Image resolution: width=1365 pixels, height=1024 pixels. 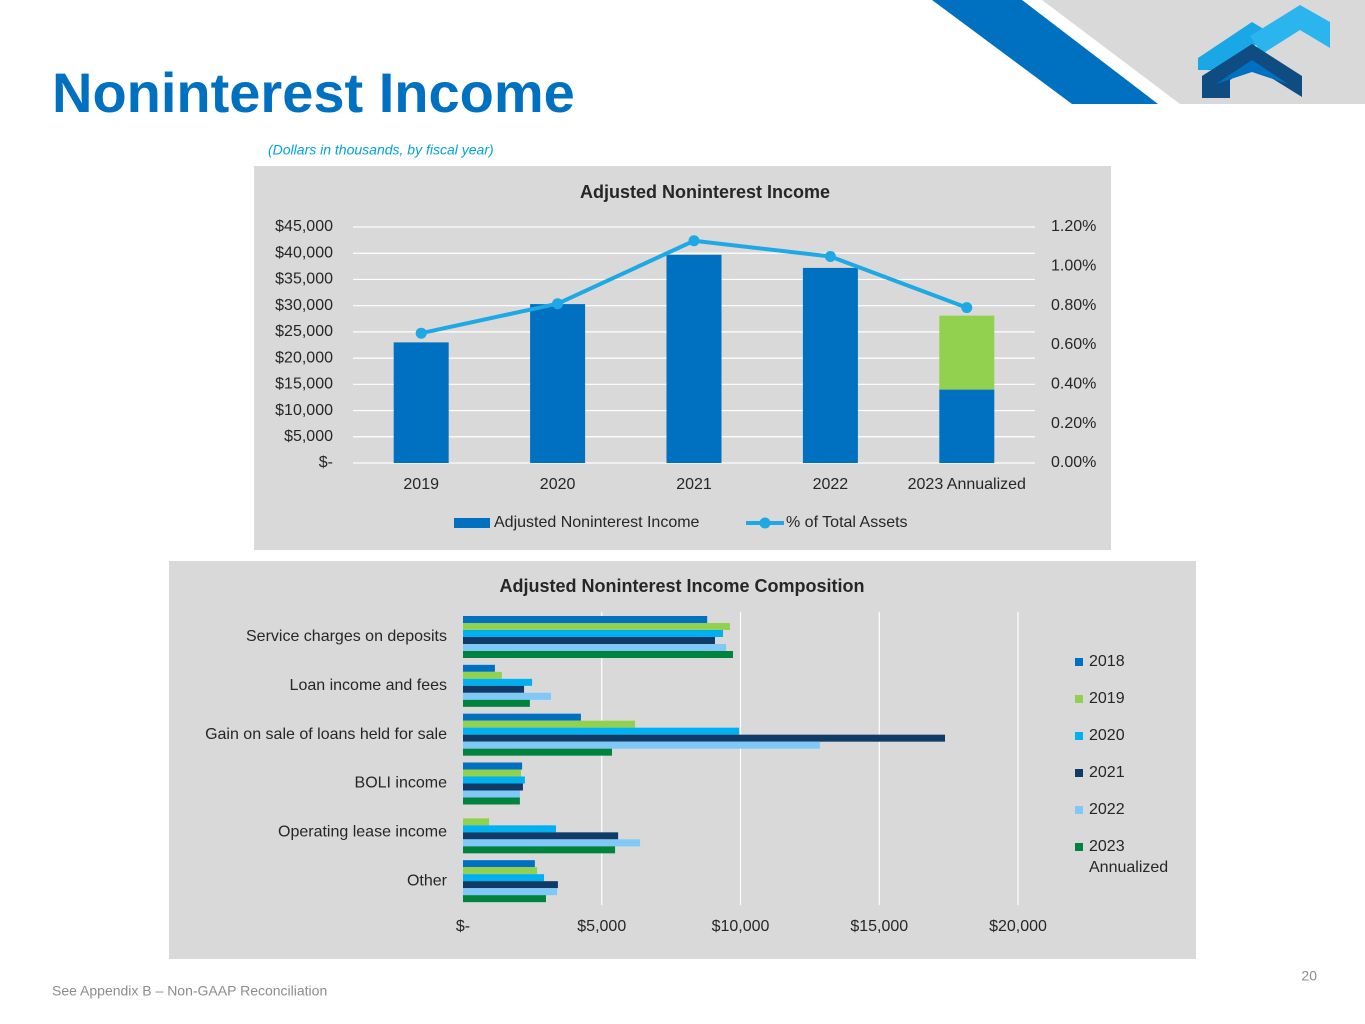 What do you see at coordinates (1073, 226) in the screenshot?
I see `y2-tick-label: 1.20%` at bounding box center [1073, 226].